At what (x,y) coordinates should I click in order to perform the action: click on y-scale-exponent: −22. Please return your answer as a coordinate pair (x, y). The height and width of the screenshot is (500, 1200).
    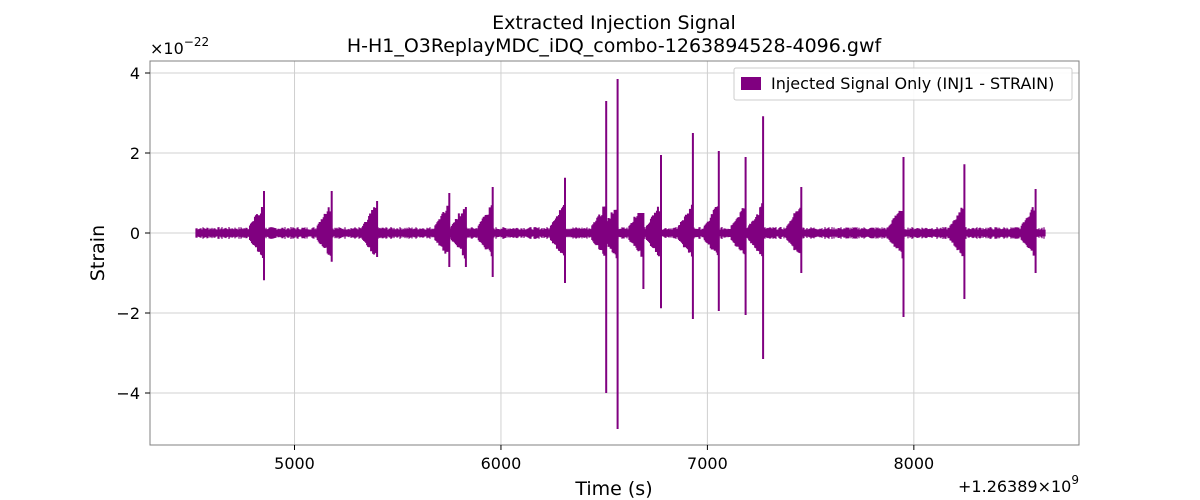
    Looking at the image, I should click on (196, 42).